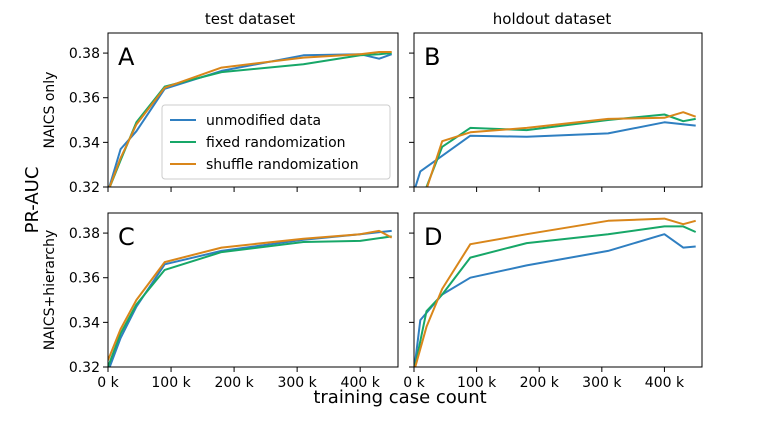 The width and height of the screenshot is (773, 424). What do you see at coordinates (263, 121) in the screenshot?
I see `legend-label: unmodified data` at bounding box center [263, 121].